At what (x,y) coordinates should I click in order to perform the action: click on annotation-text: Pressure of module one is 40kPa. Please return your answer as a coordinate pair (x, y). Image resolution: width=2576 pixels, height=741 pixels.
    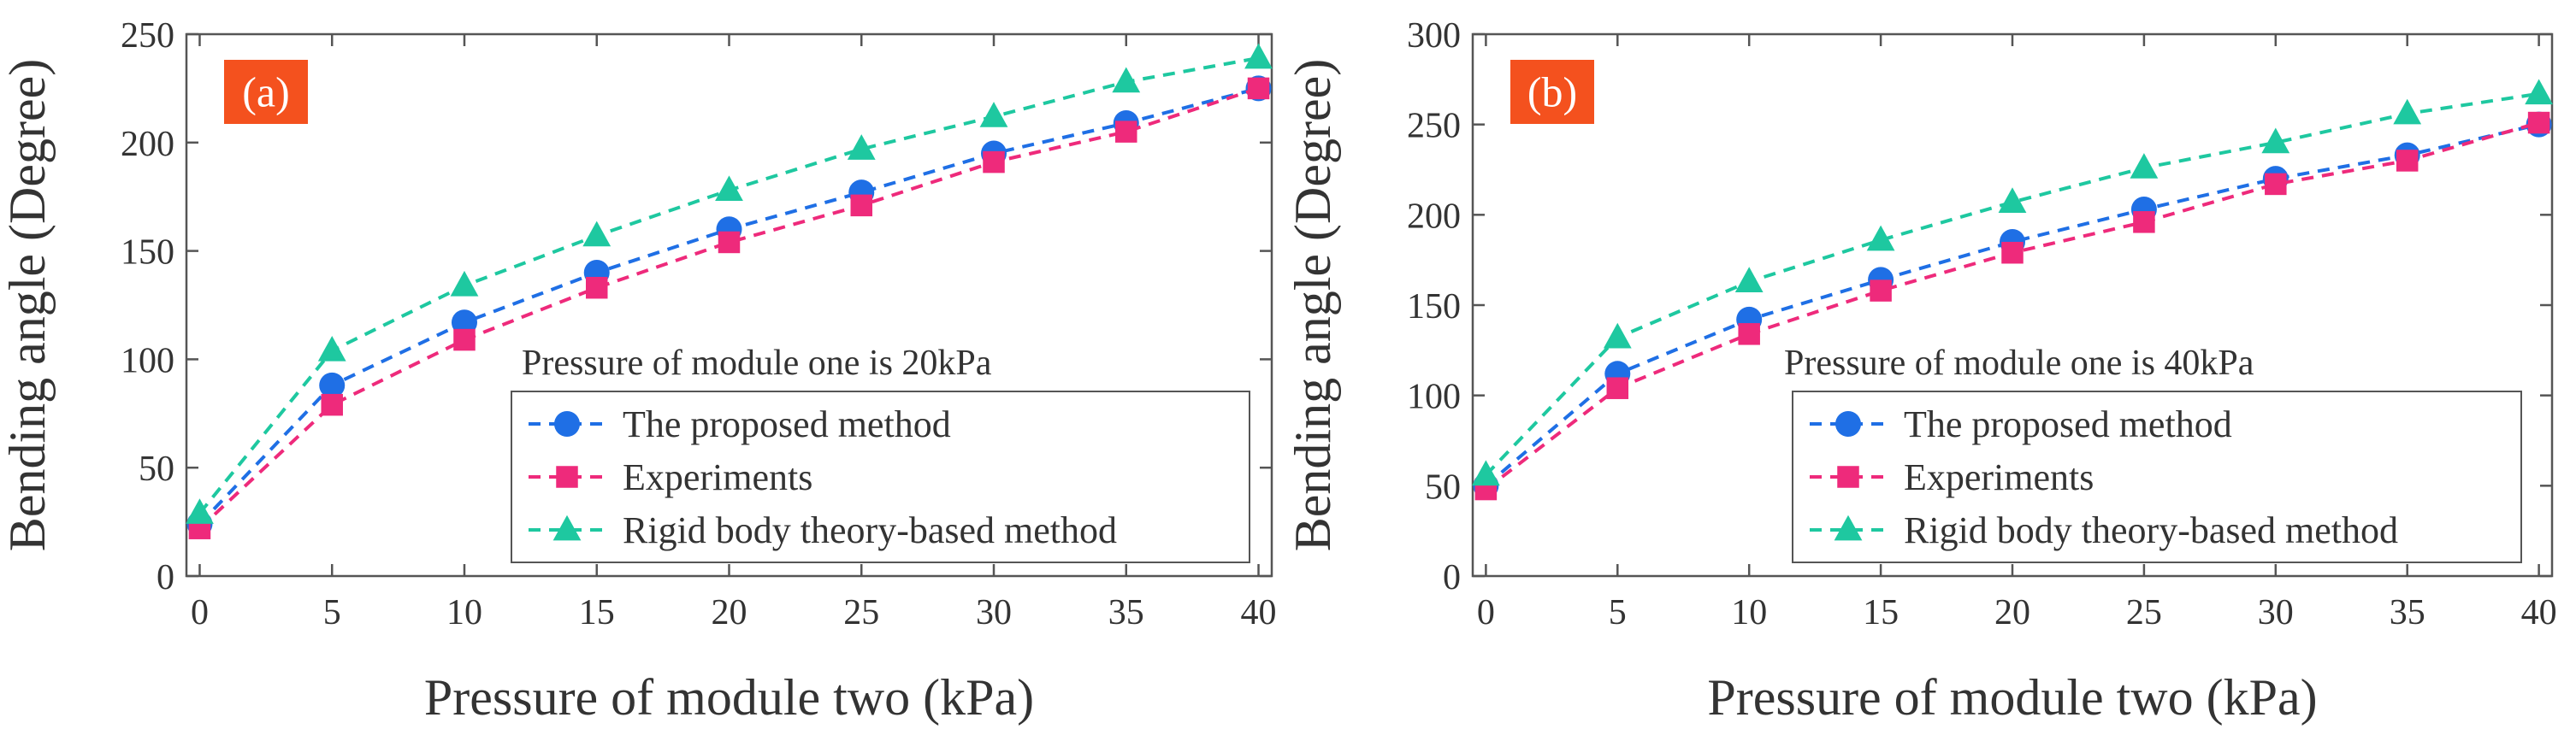
    Looking at the image, I should click on (2019, 364).